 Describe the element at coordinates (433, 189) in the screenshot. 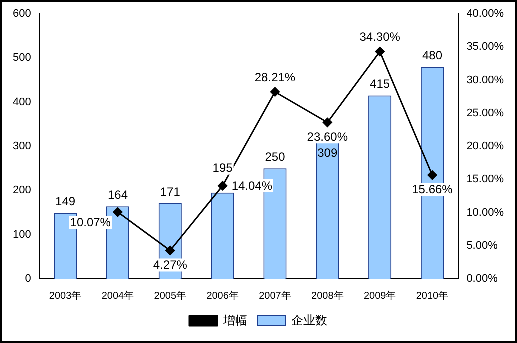

I see `data-label: 15.66%` at that location.